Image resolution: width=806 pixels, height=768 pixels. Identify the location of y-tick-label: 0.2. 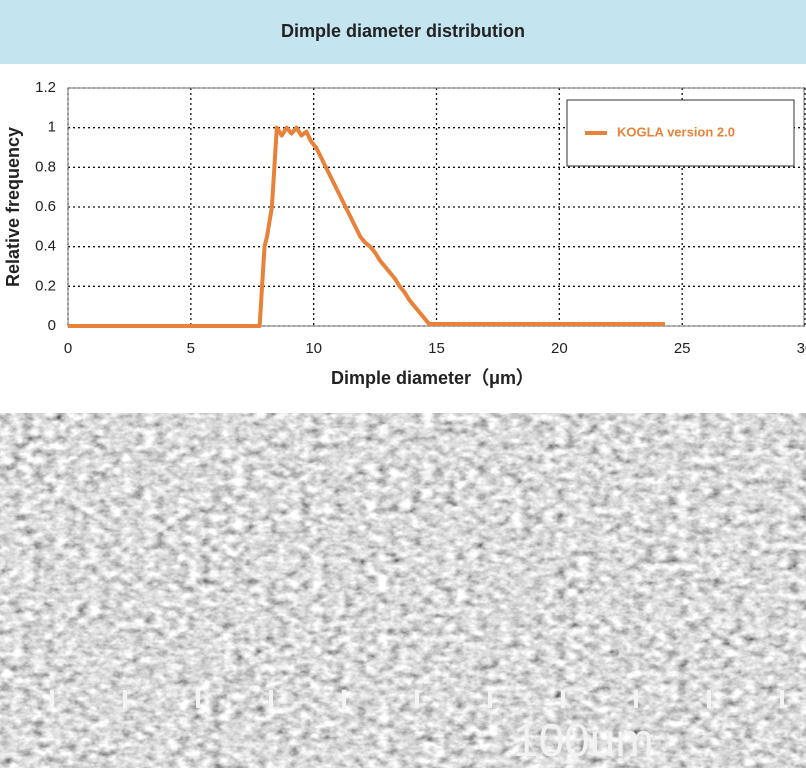
(45, 285).